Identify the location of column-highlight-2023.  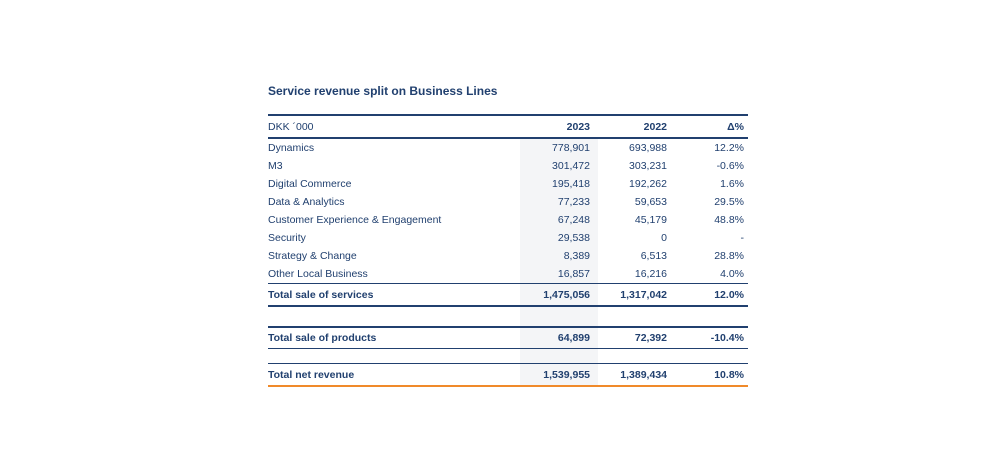
(559, 263).